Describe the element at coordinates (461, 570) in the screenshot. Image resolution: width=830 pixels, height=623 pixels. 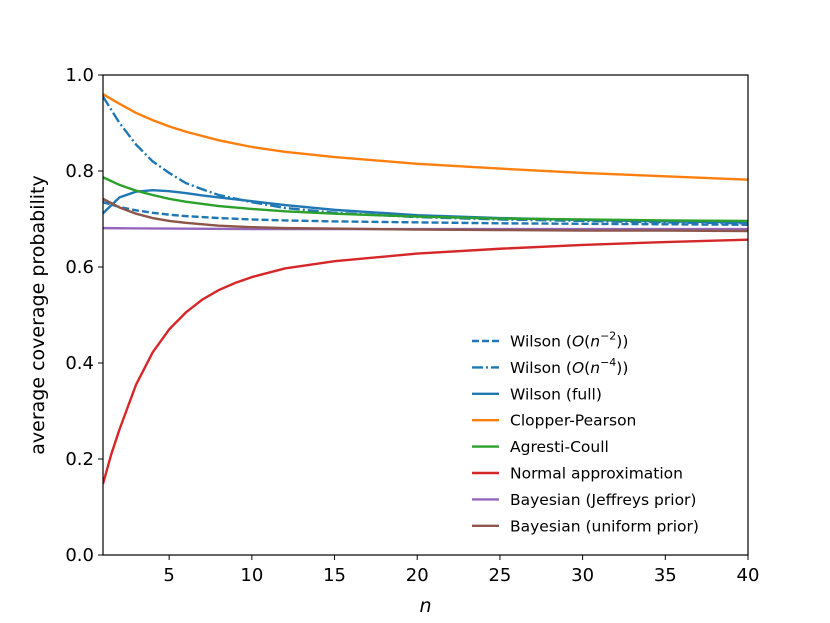
I see `x-axis: 5 10 15 20 25 30 35 40` at that location.